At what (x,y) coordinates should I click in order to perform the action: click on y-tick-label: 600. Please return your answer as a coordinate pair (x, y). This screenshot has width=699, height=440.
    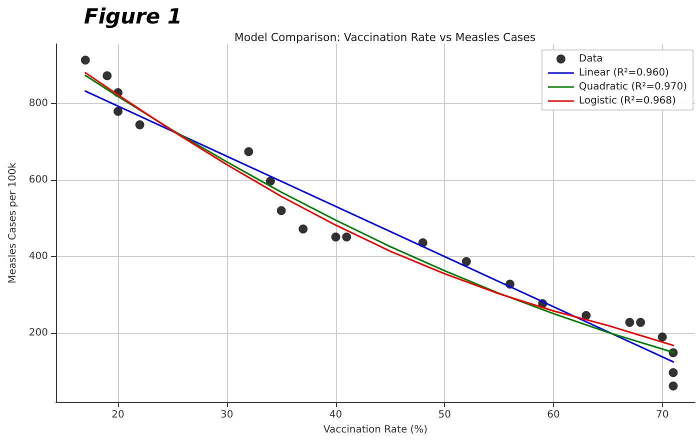
    Looking at the image, I should click on (38, 180).